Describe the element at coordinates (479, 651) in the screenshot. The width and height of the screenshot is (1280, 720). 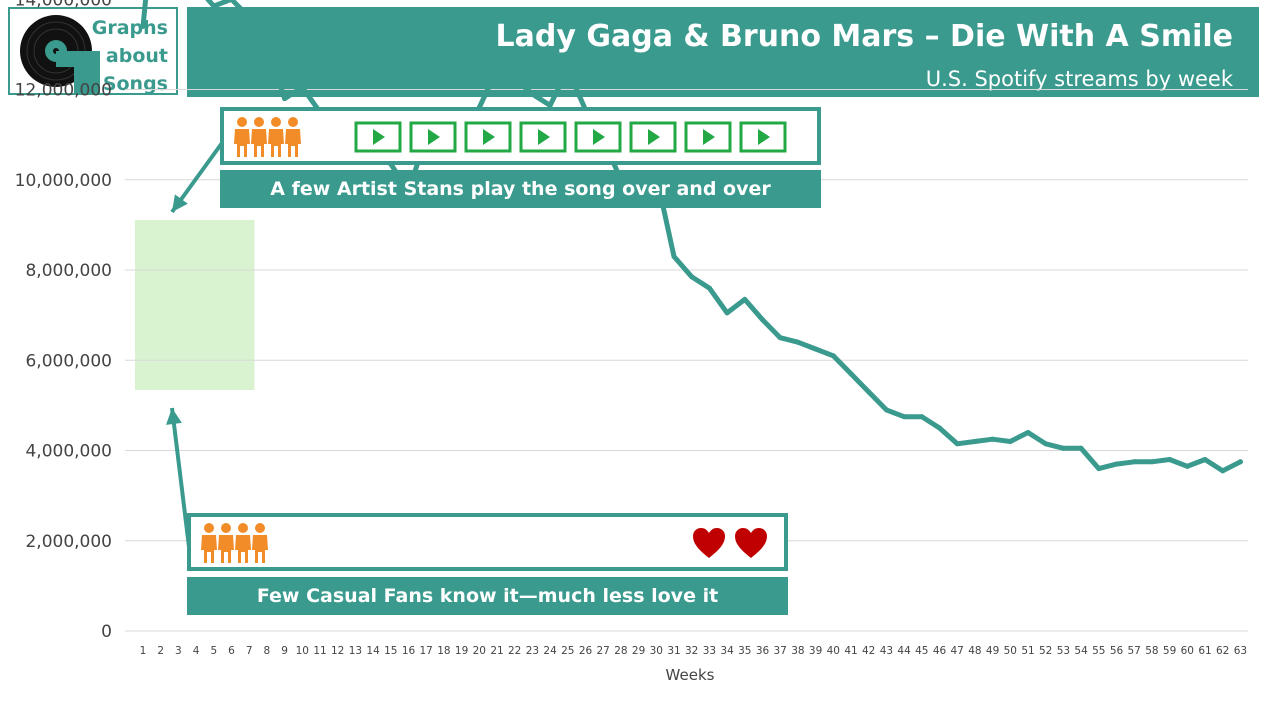
I see `x-tick-label: 20` at that location.